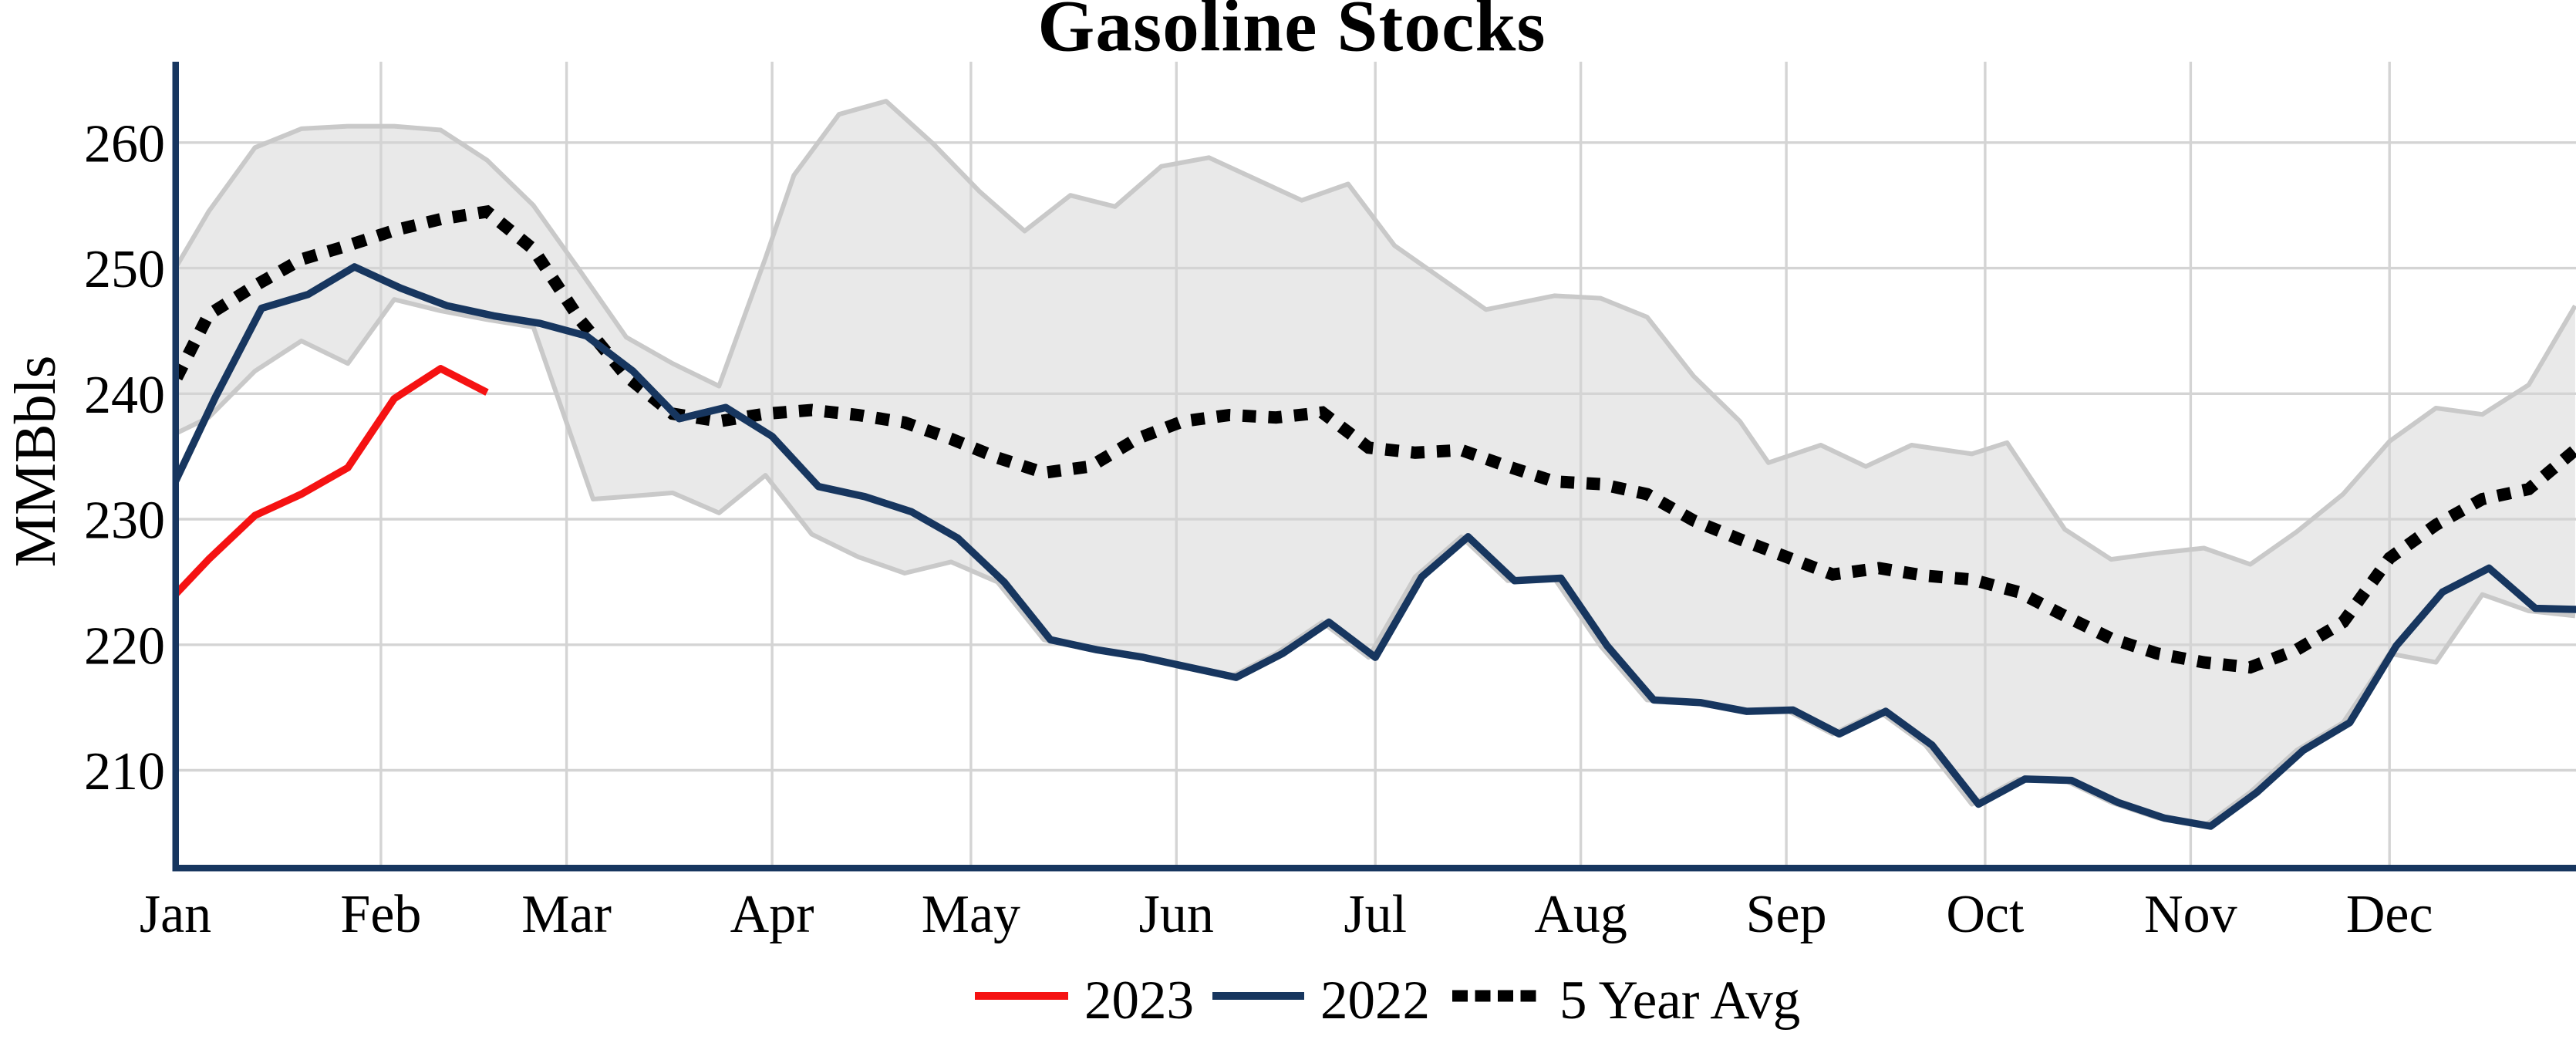 This screenshot has height=1053, width=2576. What do you see at coordinates (971, 915) in the screenshot?
I see `svg-text: May` at bounding box center [971, 915].